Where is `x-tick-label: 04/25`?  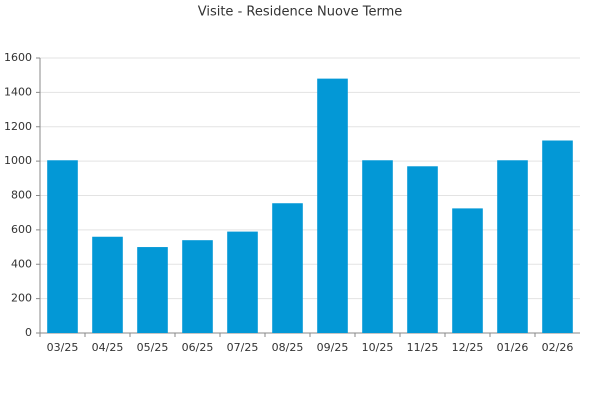 x-tick-label: 04/25 is located at coordinates (108, 347).